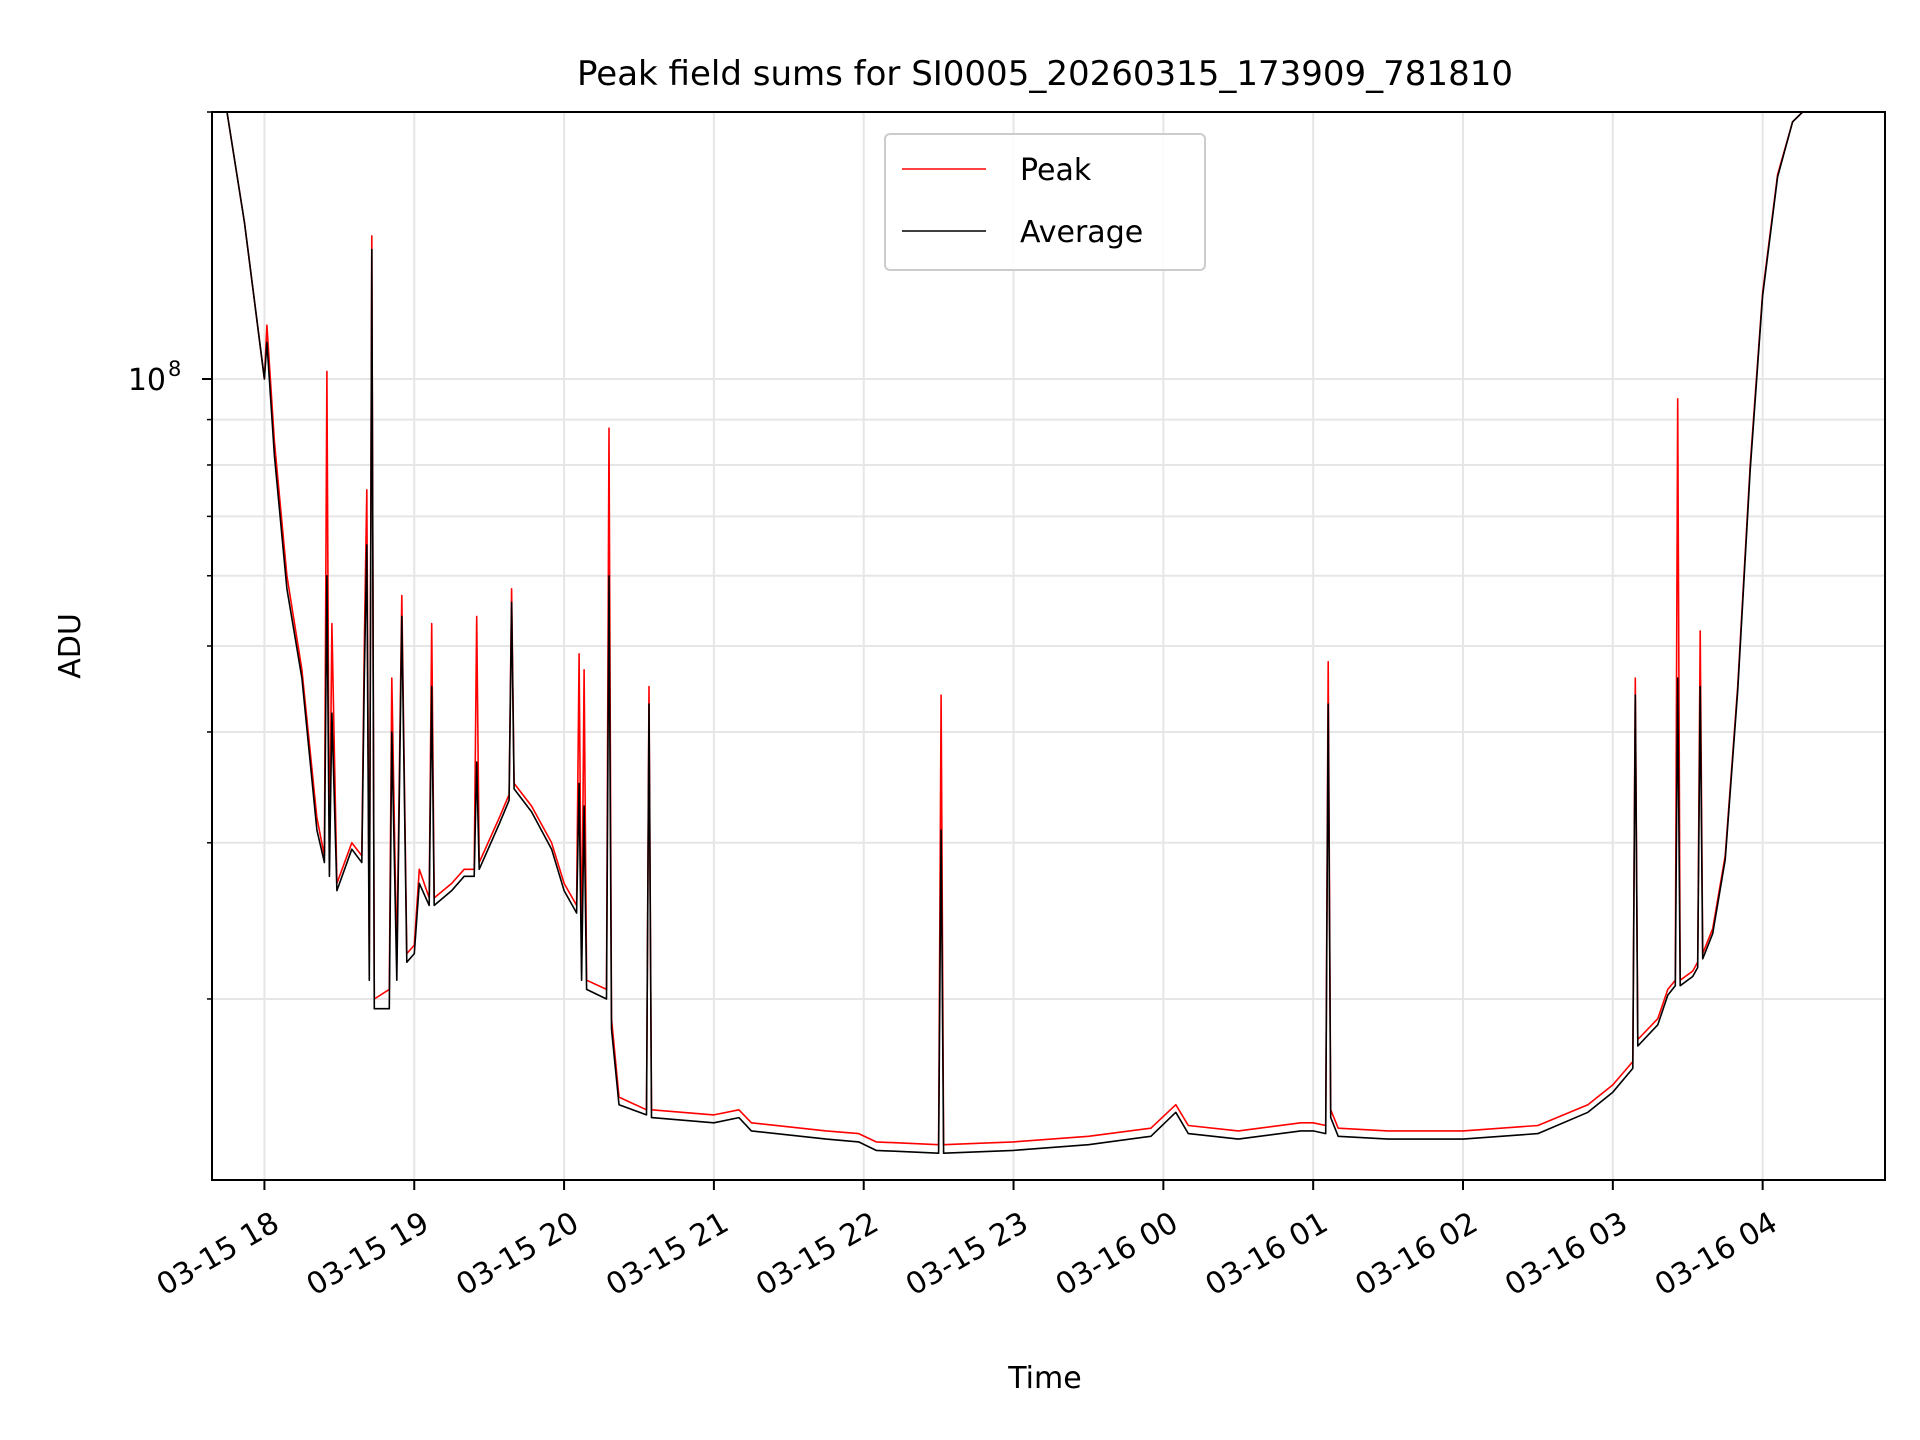  Describe the element at coordinates (1056, 170) in the screenshot. I see `legend-label-peak: Peak` at that location.